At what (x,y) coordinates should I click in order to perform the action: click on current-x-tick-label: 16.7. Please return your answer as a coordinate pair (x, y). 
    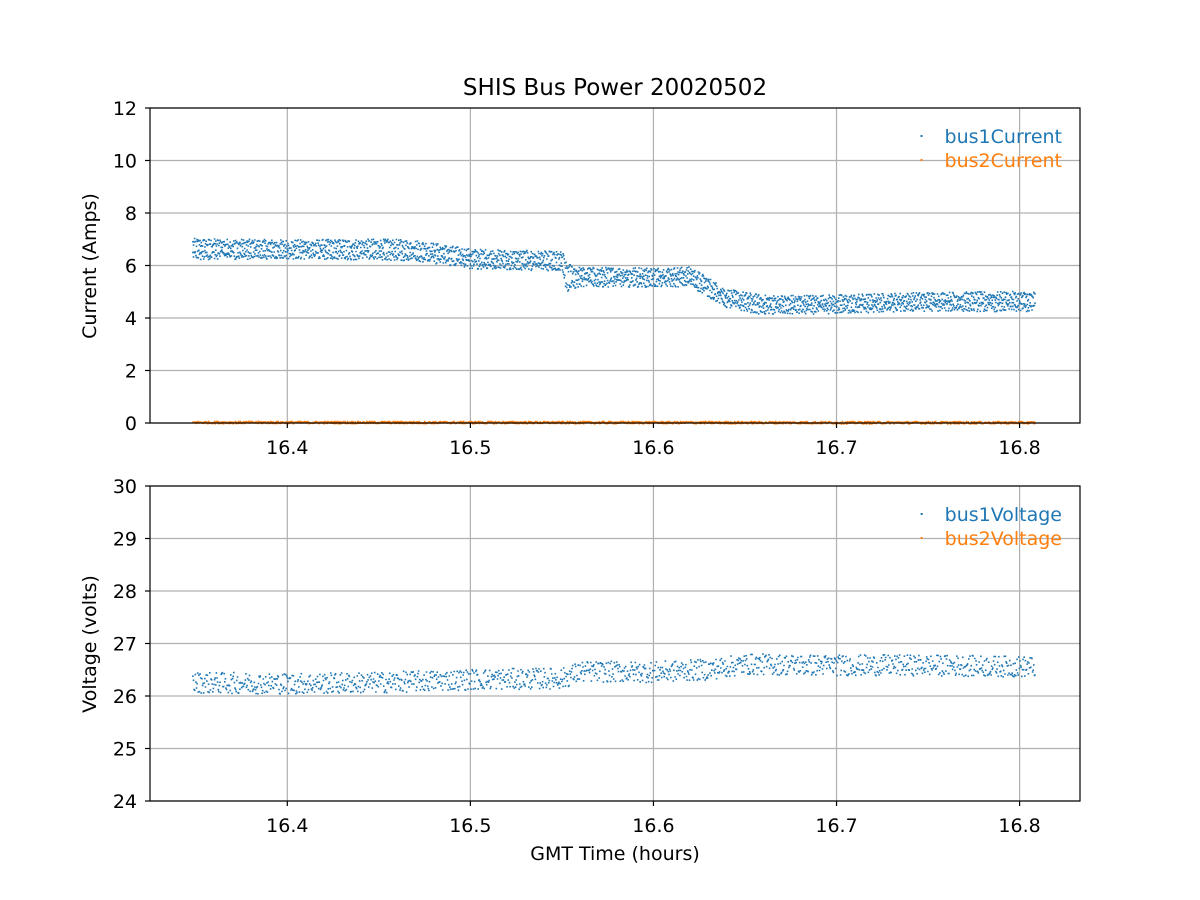
    Looking at the image, I should click on (836, 448).